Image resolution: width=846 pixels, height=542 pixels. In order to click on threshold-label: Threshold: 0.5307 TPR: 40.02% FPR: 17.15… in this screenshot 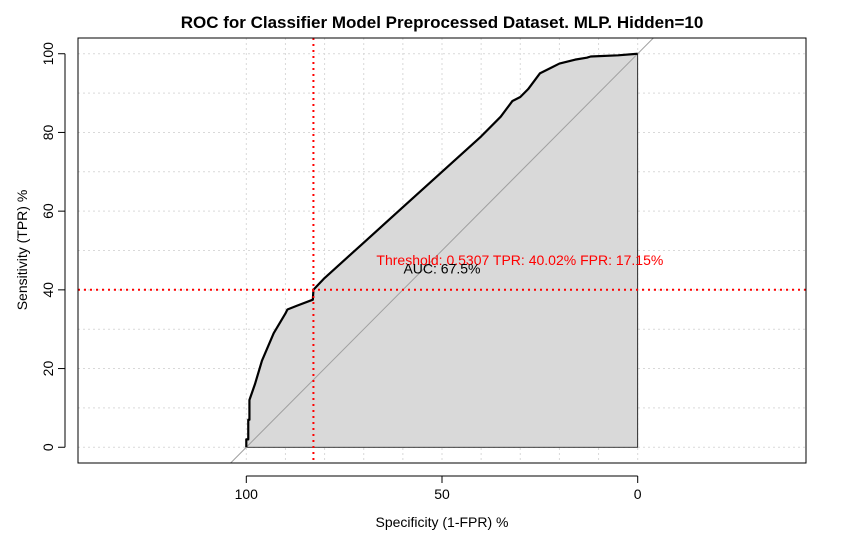, I will do `click(519, 260)`.